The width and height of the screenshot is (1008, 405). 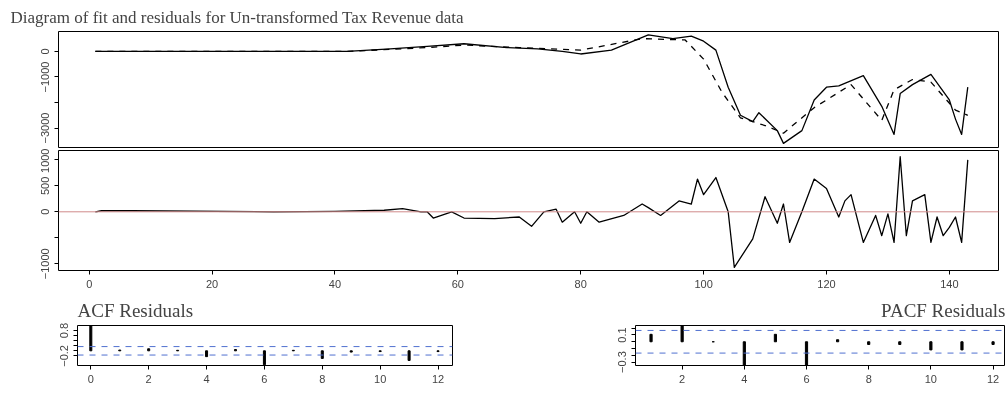 I want to click on x-tick-label: 20, so click(x=212, y=283).